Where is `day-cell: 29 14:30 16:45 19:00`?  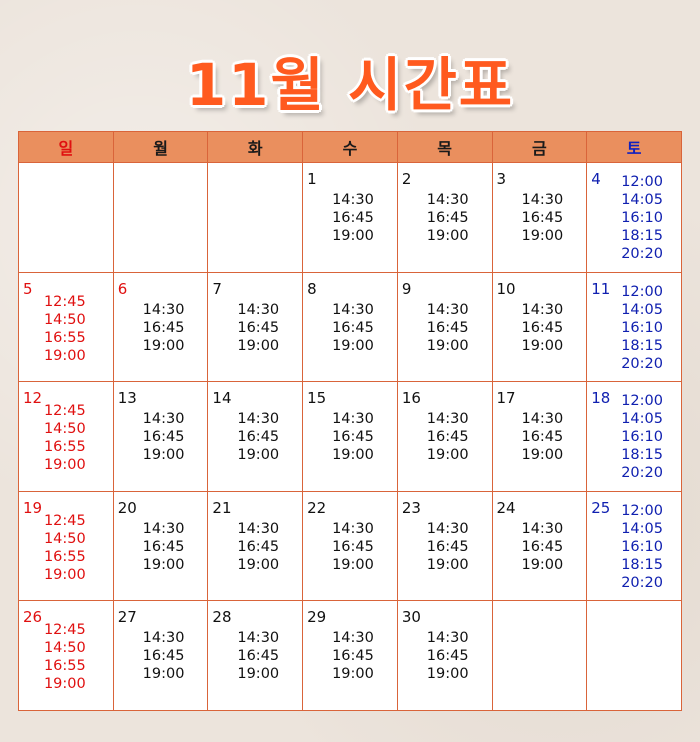
day-cell: 29 14:30 16:45 19:00 is located at coordinates (350, 655).